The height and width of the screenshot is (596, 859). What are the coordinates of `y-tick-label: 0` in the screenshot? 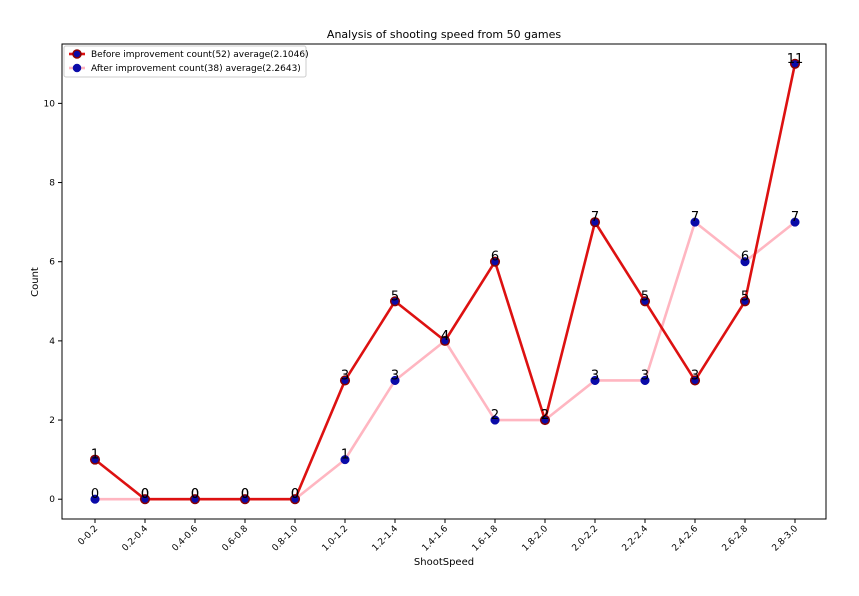 It's located at (52, 500).